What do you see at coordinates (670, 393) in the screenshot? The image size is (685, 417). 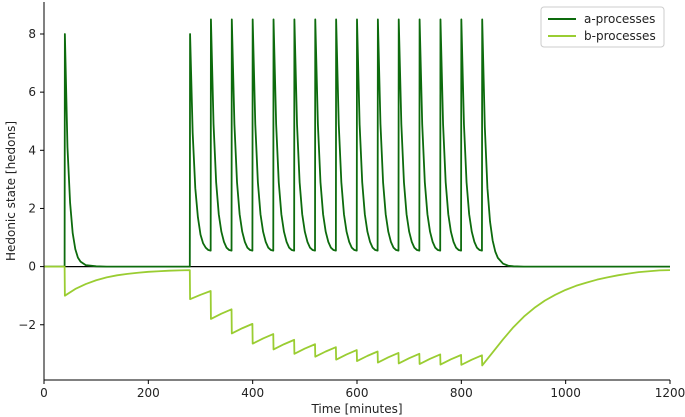 I see `x-tick-label: 1200` at bounding box center [670, 393].